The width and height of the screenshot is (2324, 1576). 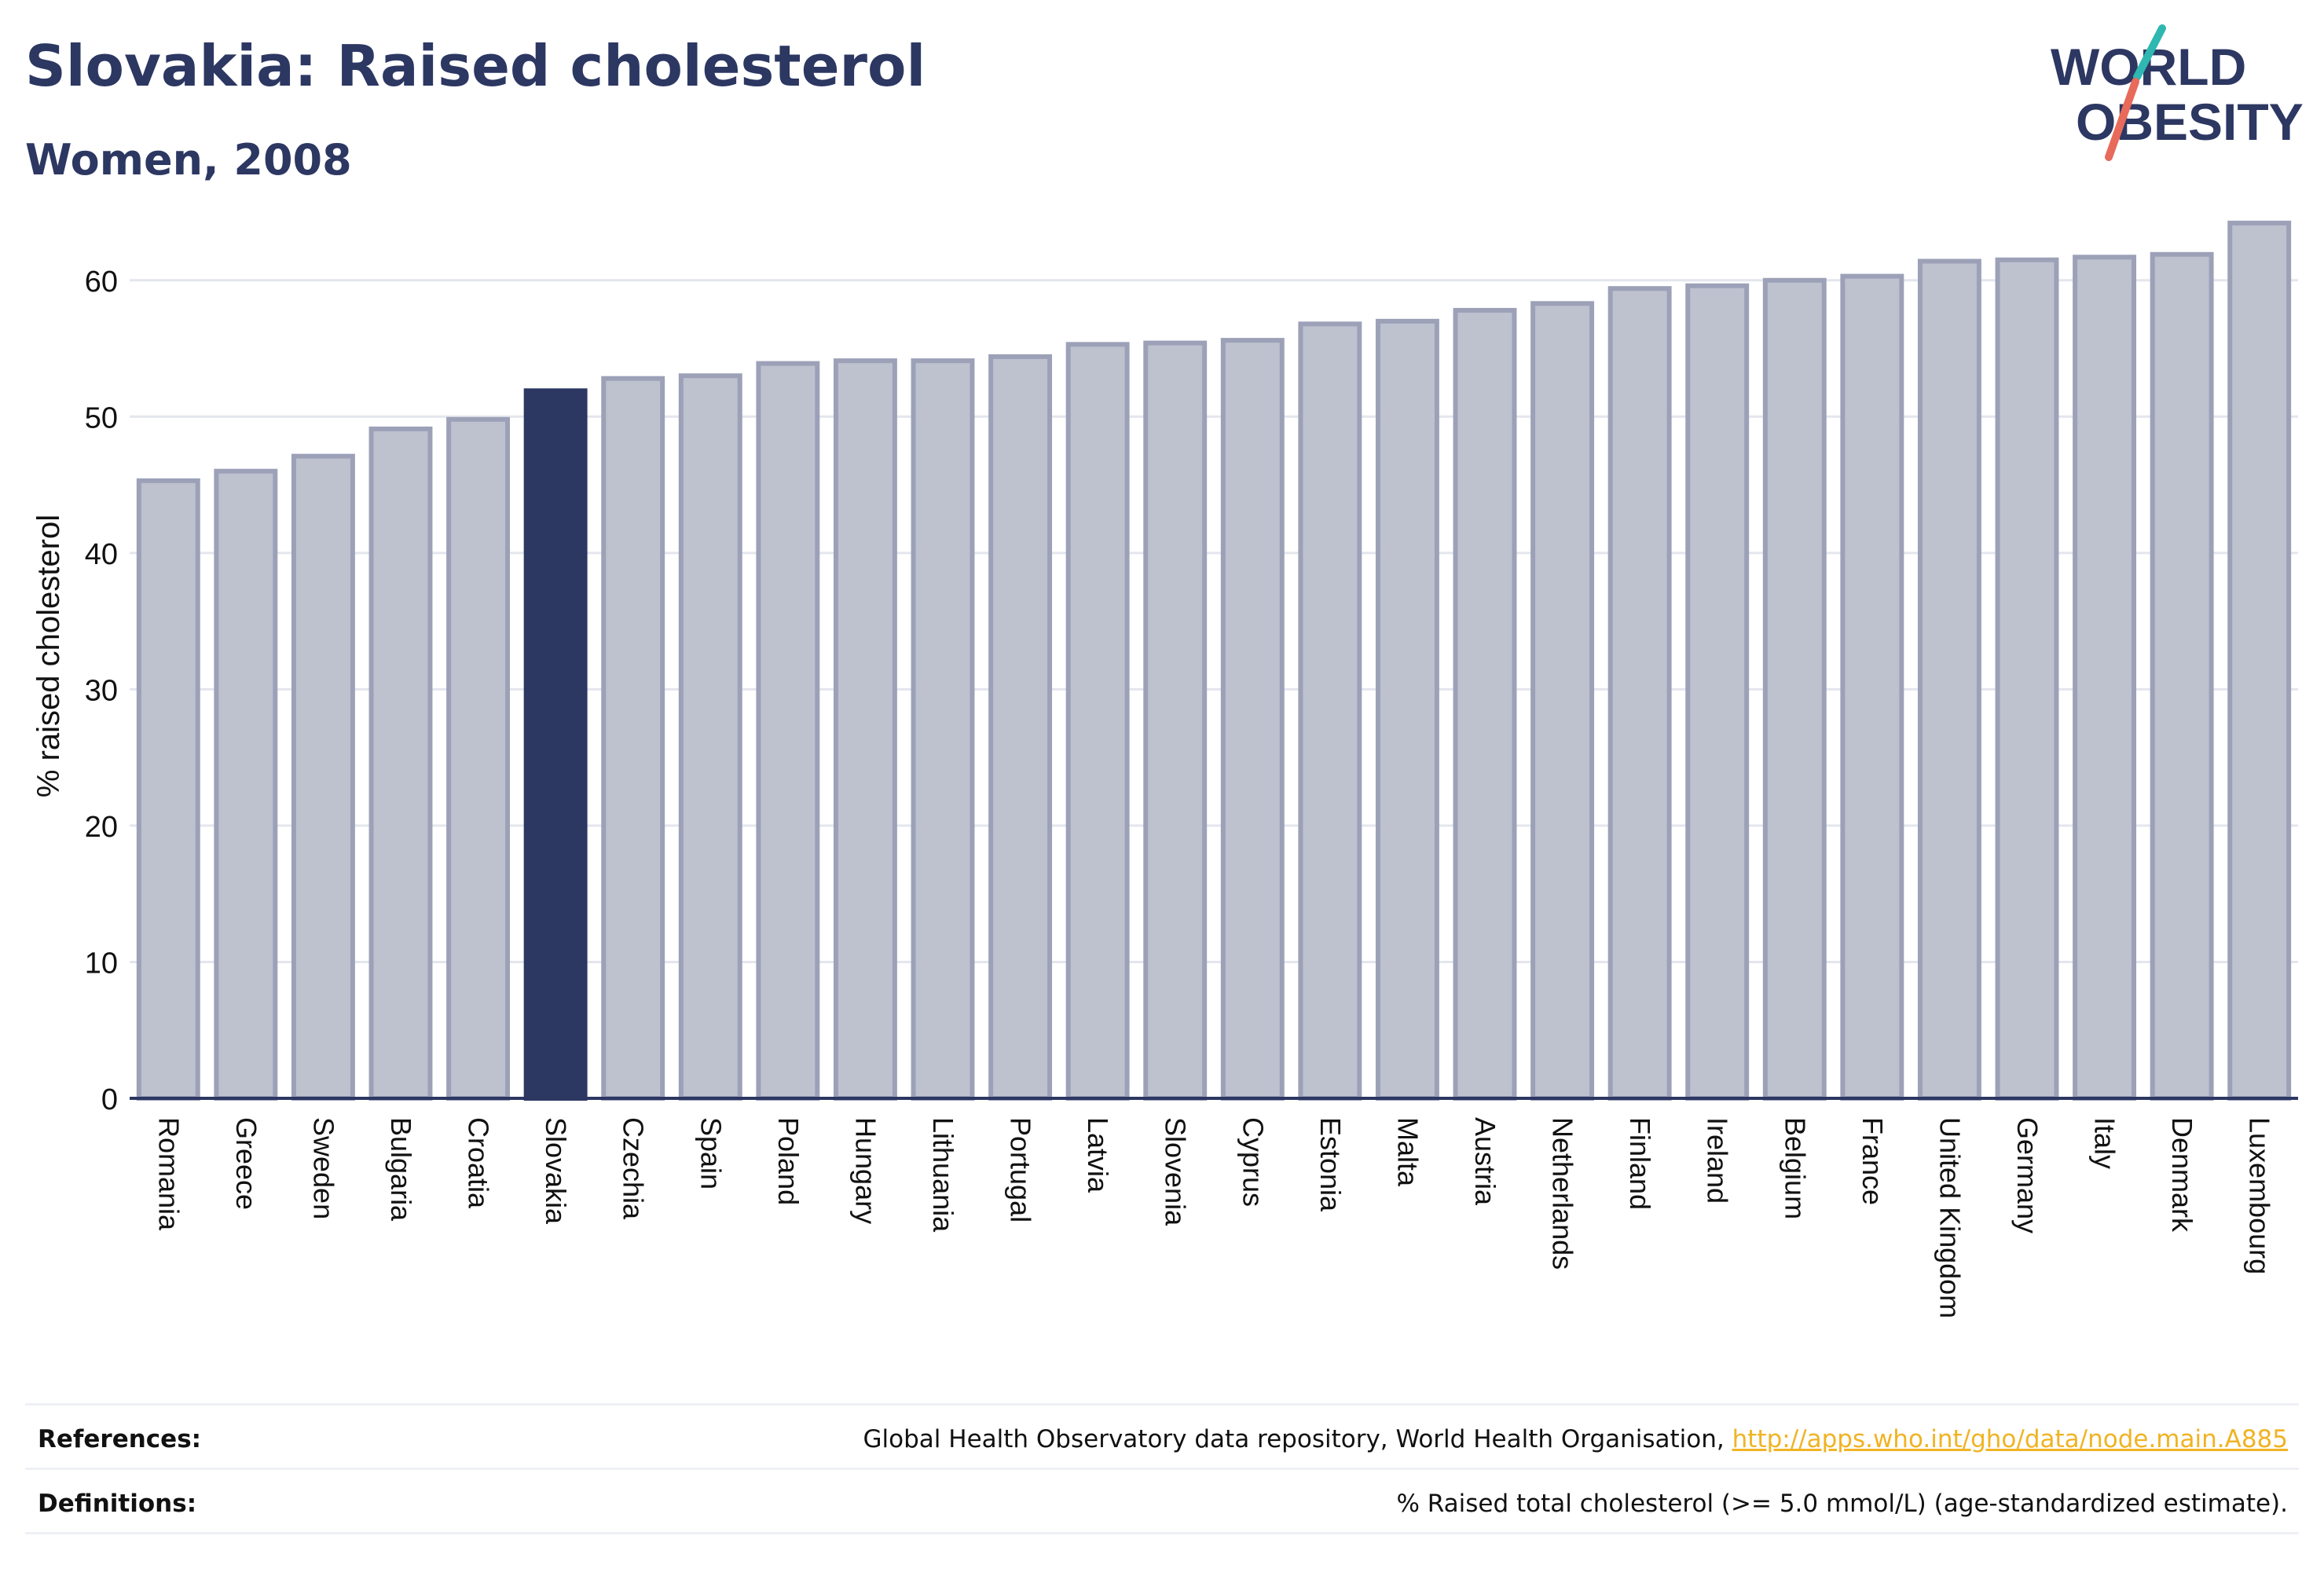 I want to click on bar-united-kingdom, so click(x=1949, y=679).